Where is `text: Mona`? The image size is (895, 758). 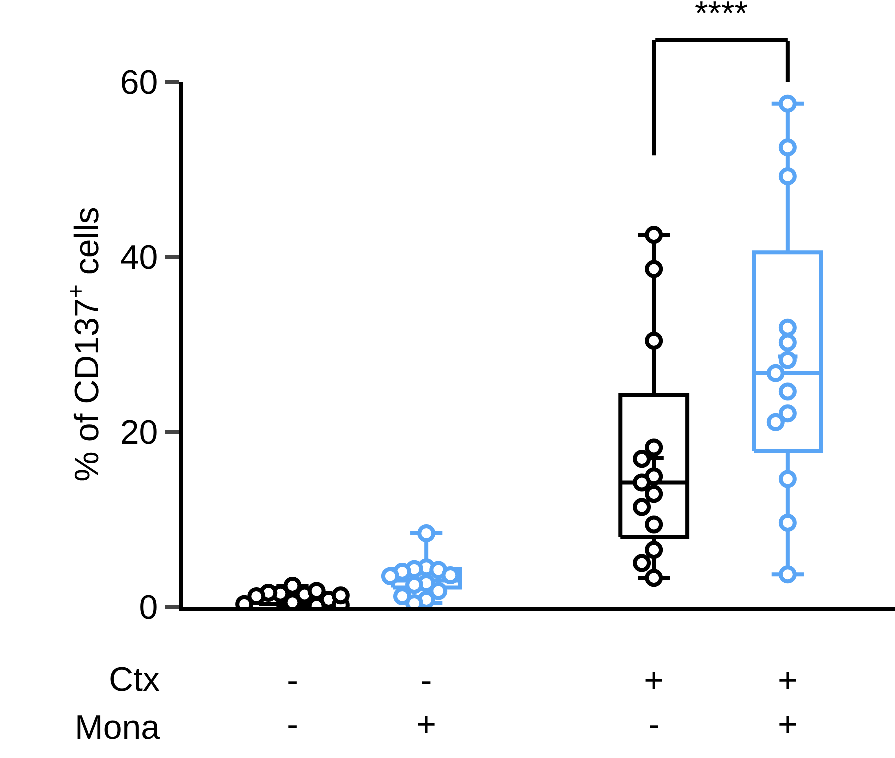
text: Mona is located at coordinates (117, 728).